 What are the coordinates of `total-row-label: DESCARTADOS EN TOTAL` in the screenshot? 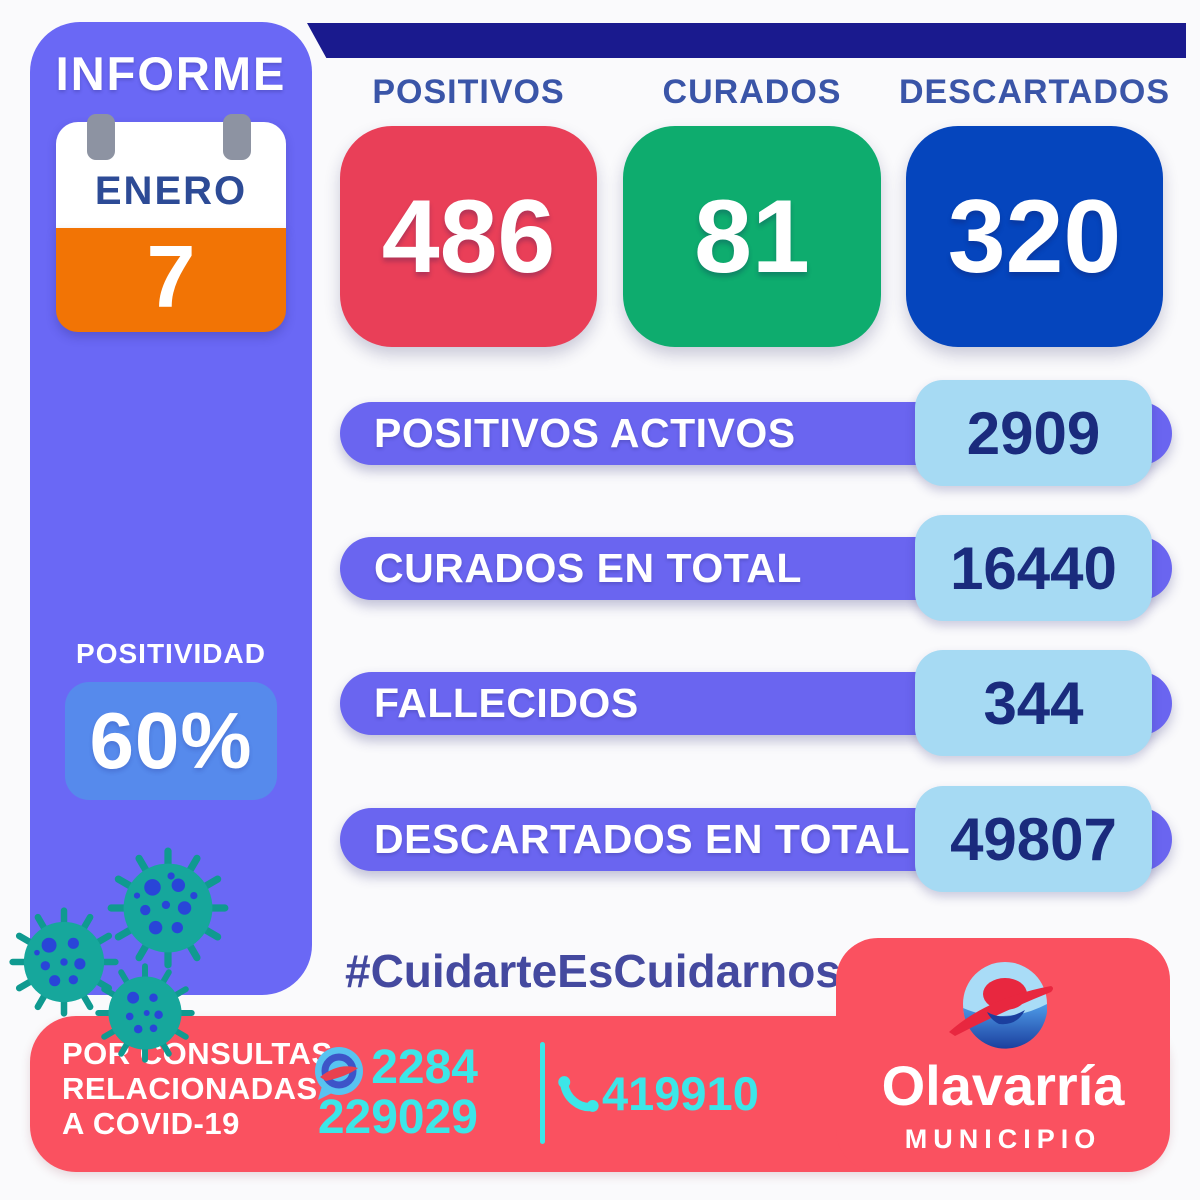 It's located at (642, 839).